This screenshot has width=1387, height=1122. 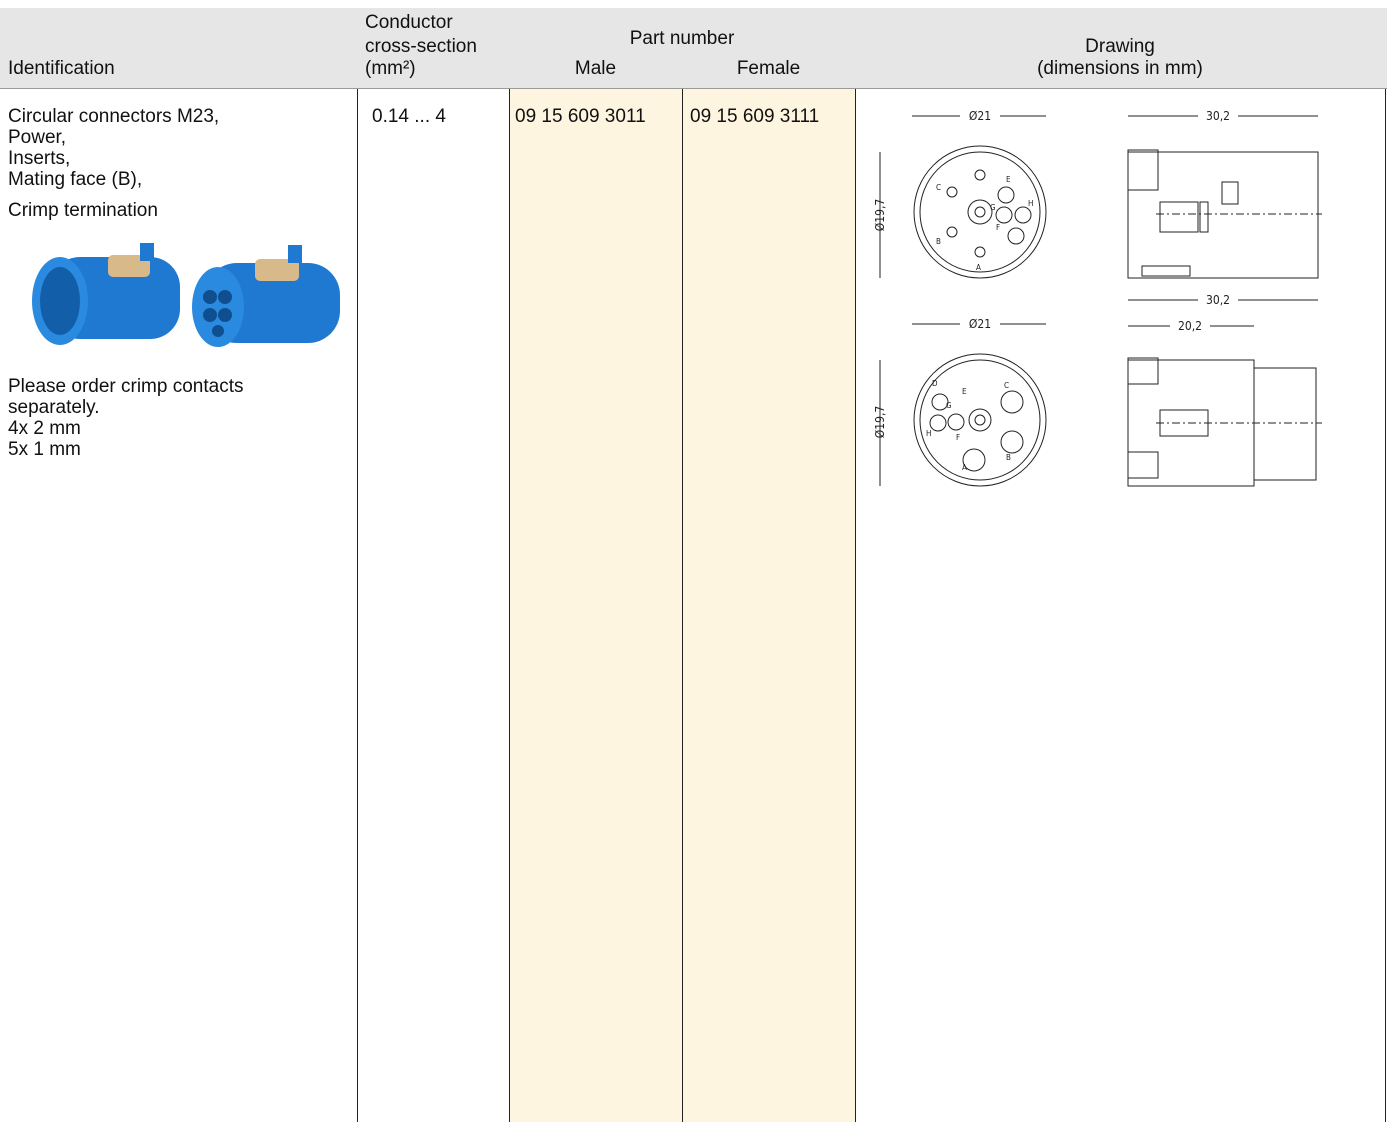 What do you see at coordinates (106, 294) in the screenshot?
I see `male-insert` at bounding box center [106, 294].